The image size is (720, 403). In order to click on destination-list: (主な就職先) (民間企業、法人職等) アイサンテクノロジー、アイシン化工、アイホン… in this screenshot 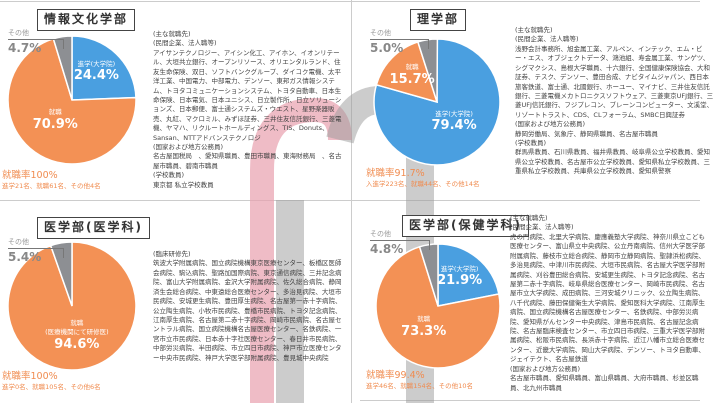, I will do `click(249, 110)`.